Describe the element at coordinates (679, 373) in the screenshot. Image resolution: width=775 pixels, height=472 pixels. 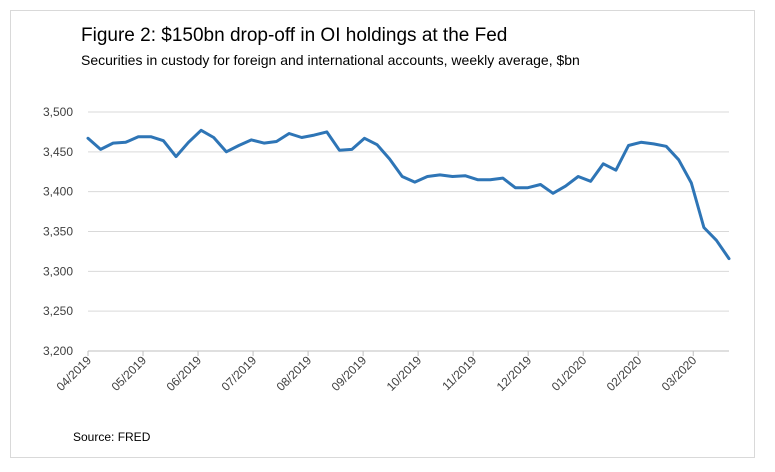
I see `x-tick-label: 03/2020` at that location.